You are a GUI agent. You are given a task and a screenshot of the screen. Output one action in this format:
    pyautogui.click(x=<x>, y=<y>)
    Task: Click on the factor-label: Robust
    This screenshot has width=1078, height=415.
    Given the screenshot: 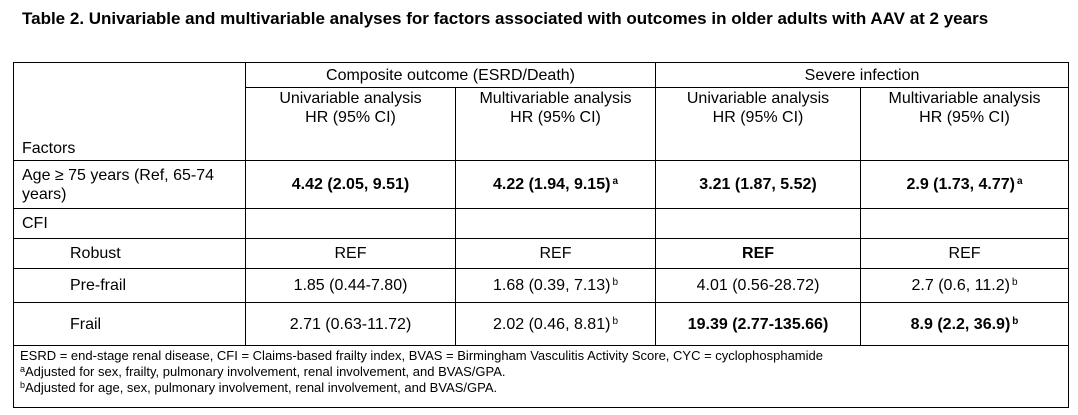 What is the action you would take?
    pyautogui.click(x=95, y=253)
    